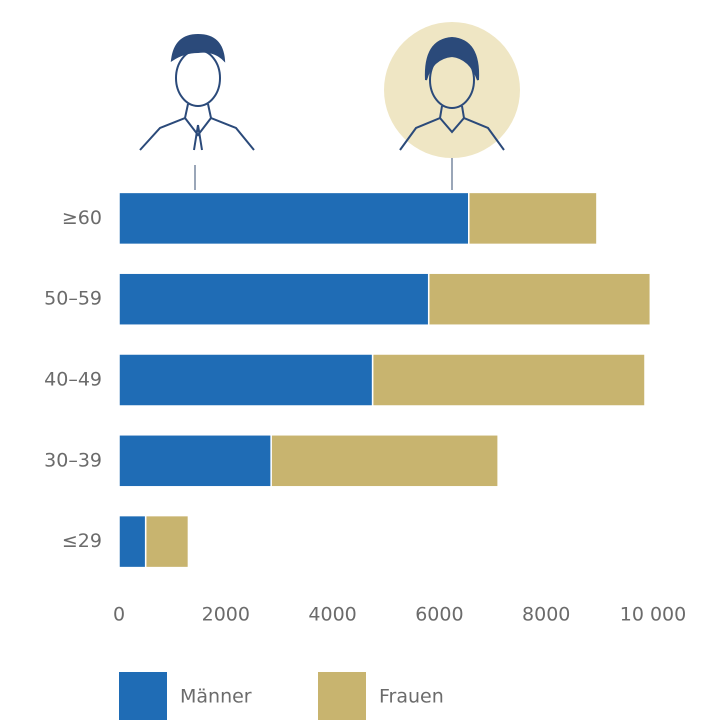 The image size is (708, 724). What do you see at coordinates (73, 460) in the screenshot?
I see `y-tick-label: 30–39` at bounding box center [73, 460].